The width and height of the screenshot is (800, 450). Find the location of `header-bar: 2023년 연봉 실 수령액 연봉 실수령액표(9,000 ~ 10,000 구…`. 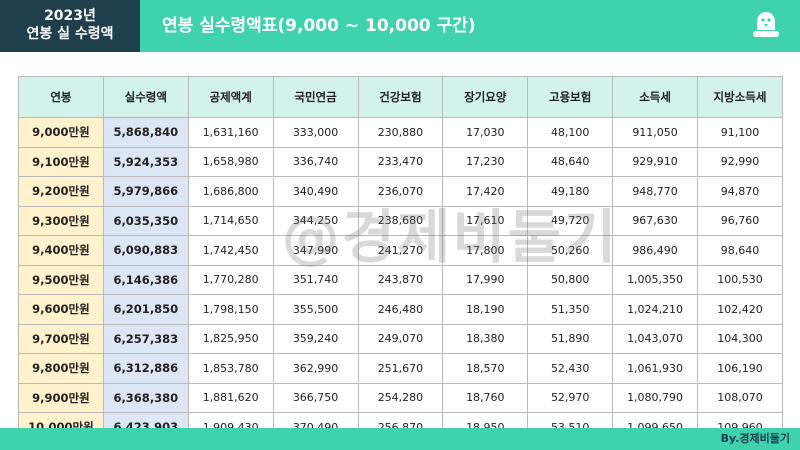

header-bar: 2023년 연봉 실 수령액 연봉 실수령액표(9,000 ~ 10,000 구… is located at coordinates (400, 26).